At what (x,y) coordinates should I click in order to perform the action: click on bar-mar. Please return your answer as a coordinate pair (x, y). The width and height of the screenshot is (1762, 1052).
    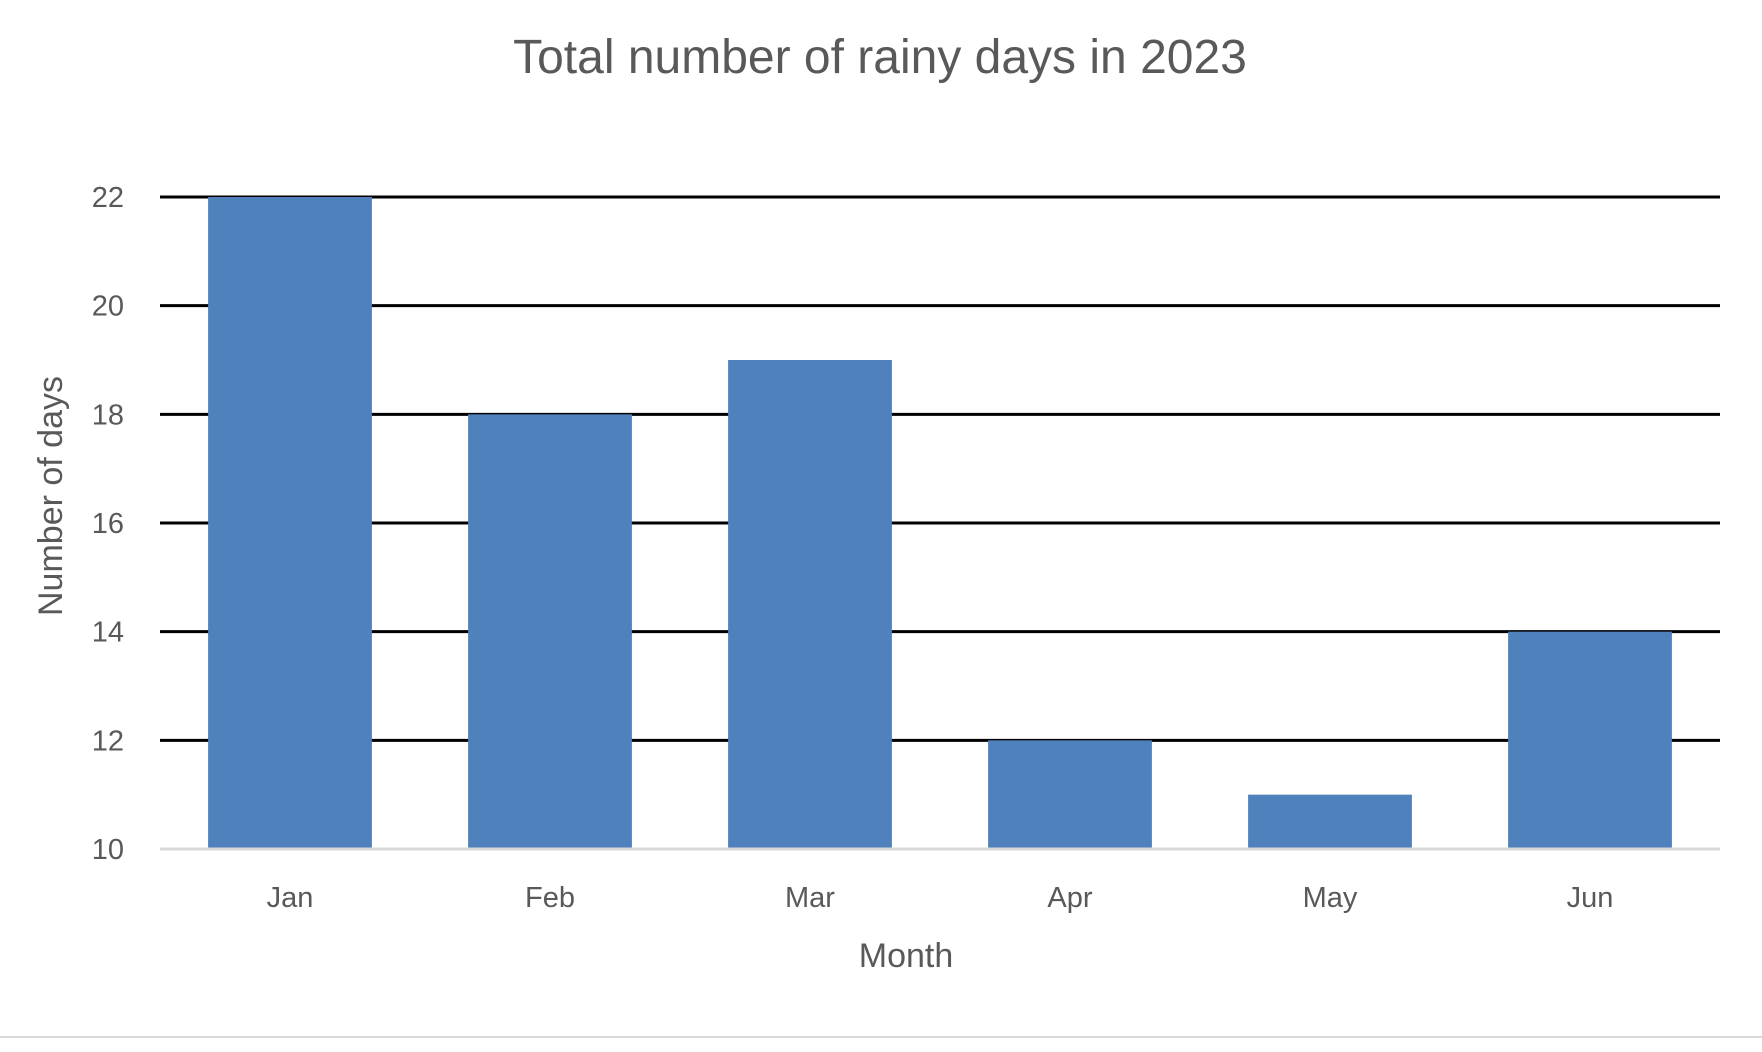
    Looking at the image, I should click on (810, 604).